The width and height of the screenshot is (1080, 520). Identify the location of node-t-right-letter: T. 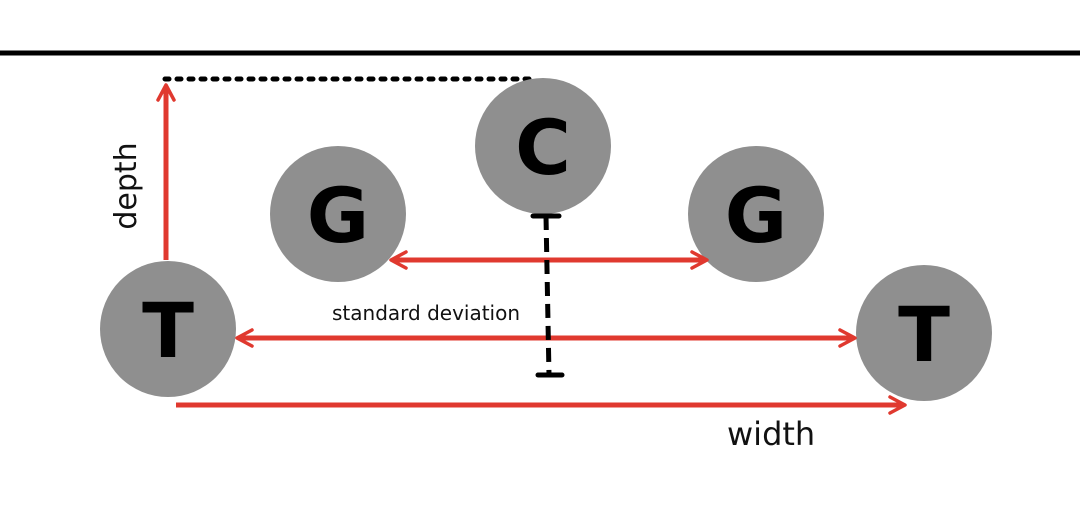
(924, 334).